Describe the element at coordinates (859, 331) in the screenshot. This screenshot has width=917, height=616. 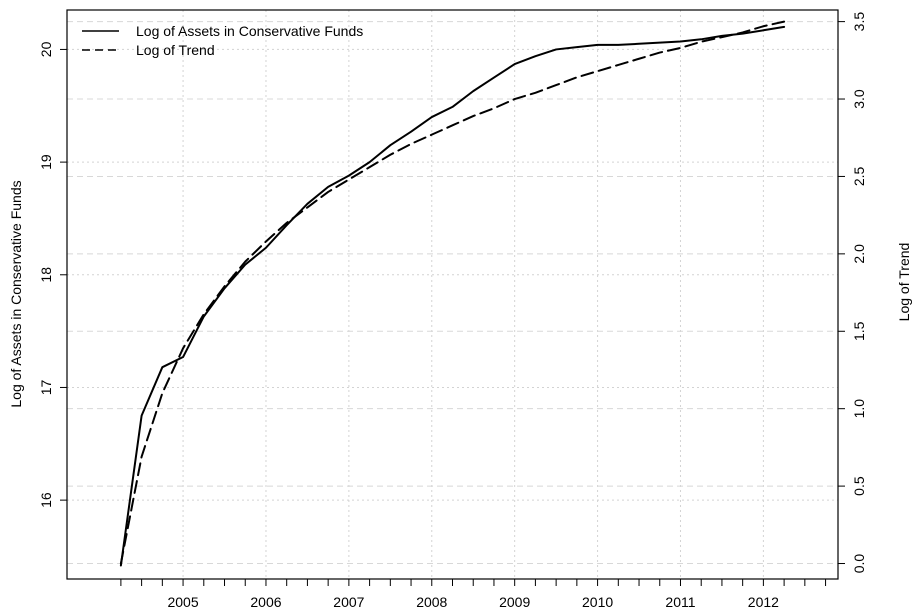
I see `y-tick-label-right-3: 1.5` at that location.